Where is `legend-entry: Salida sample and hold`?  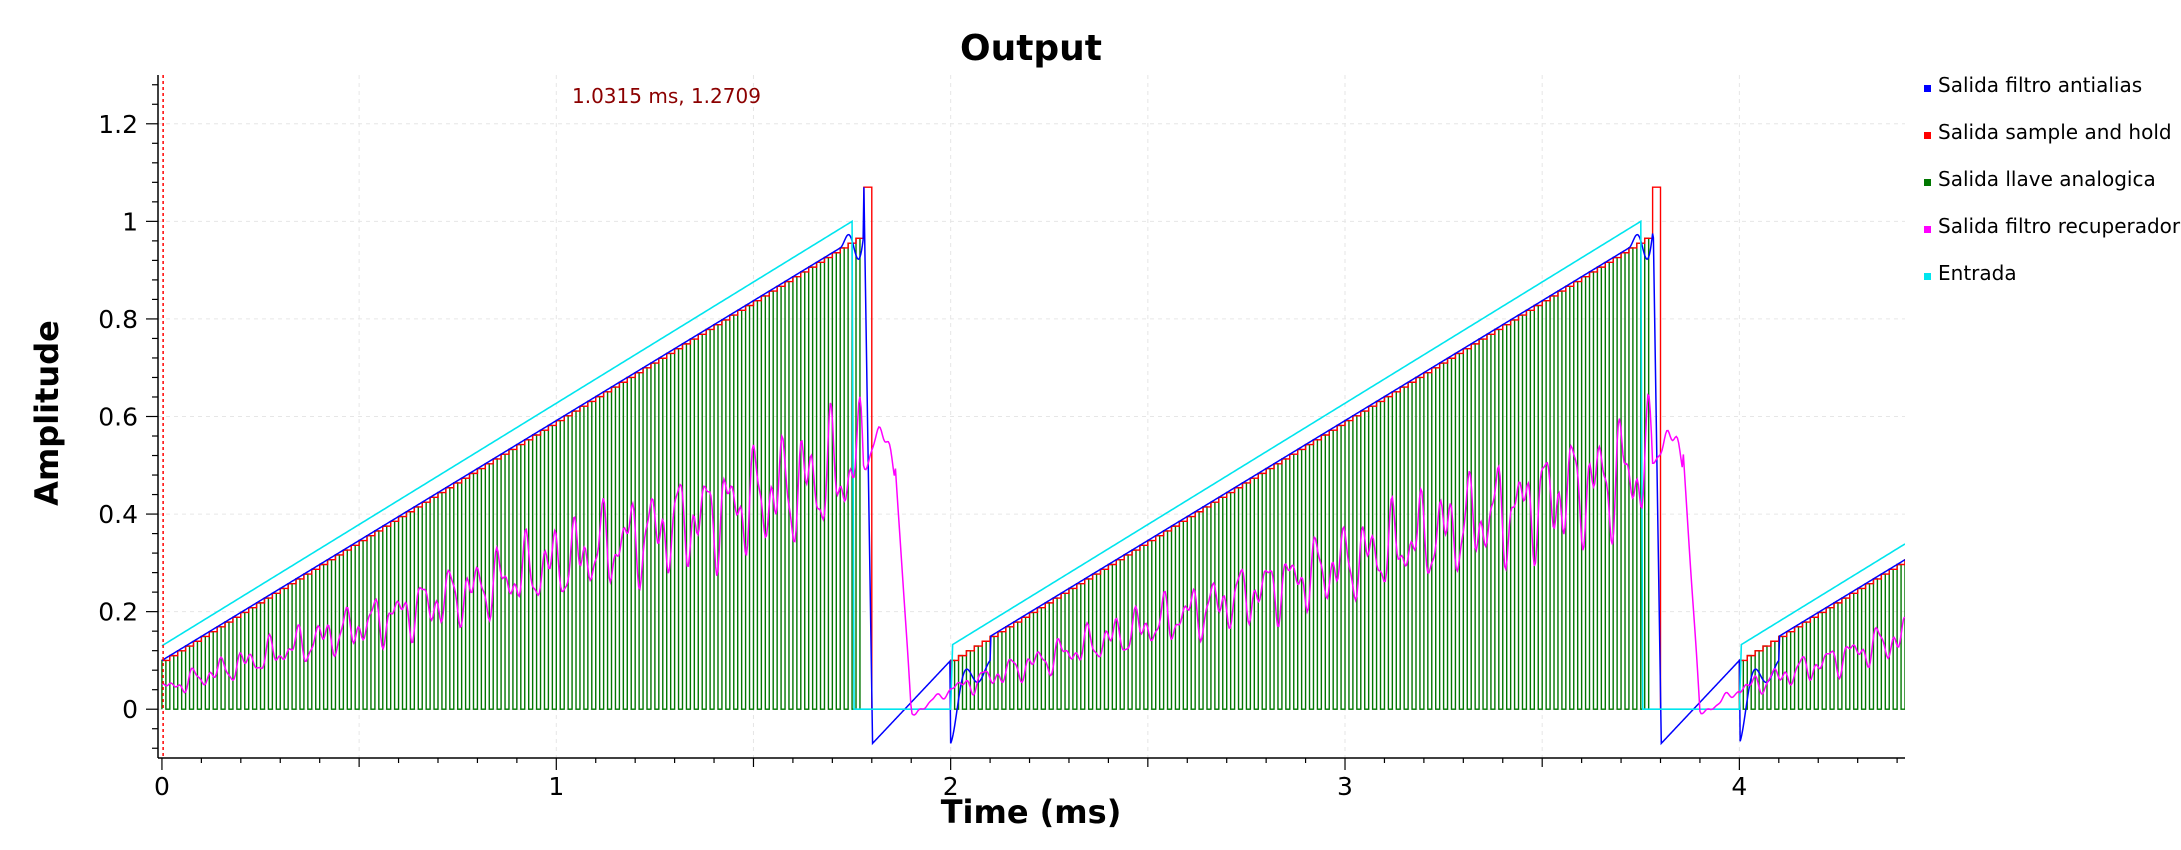 legend-entry: Salida sample and hold is located at coordinates (2048, 132).